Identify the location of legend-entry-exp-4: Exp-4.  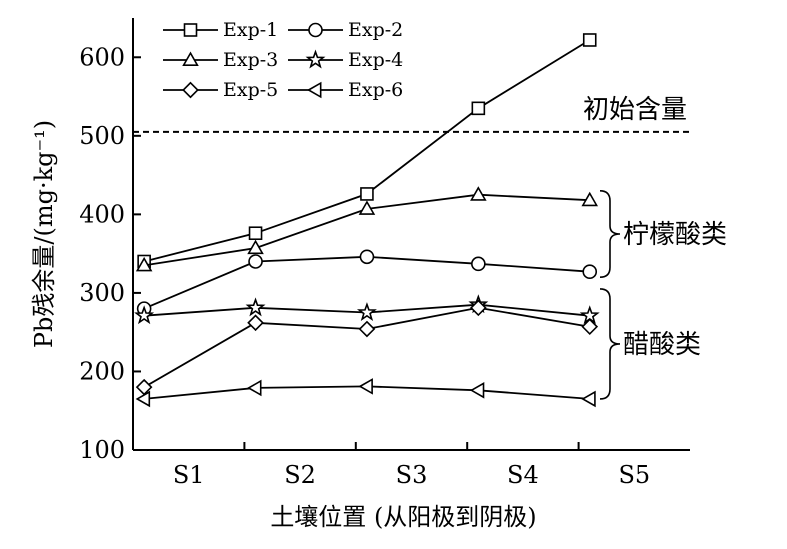
(345, 60).